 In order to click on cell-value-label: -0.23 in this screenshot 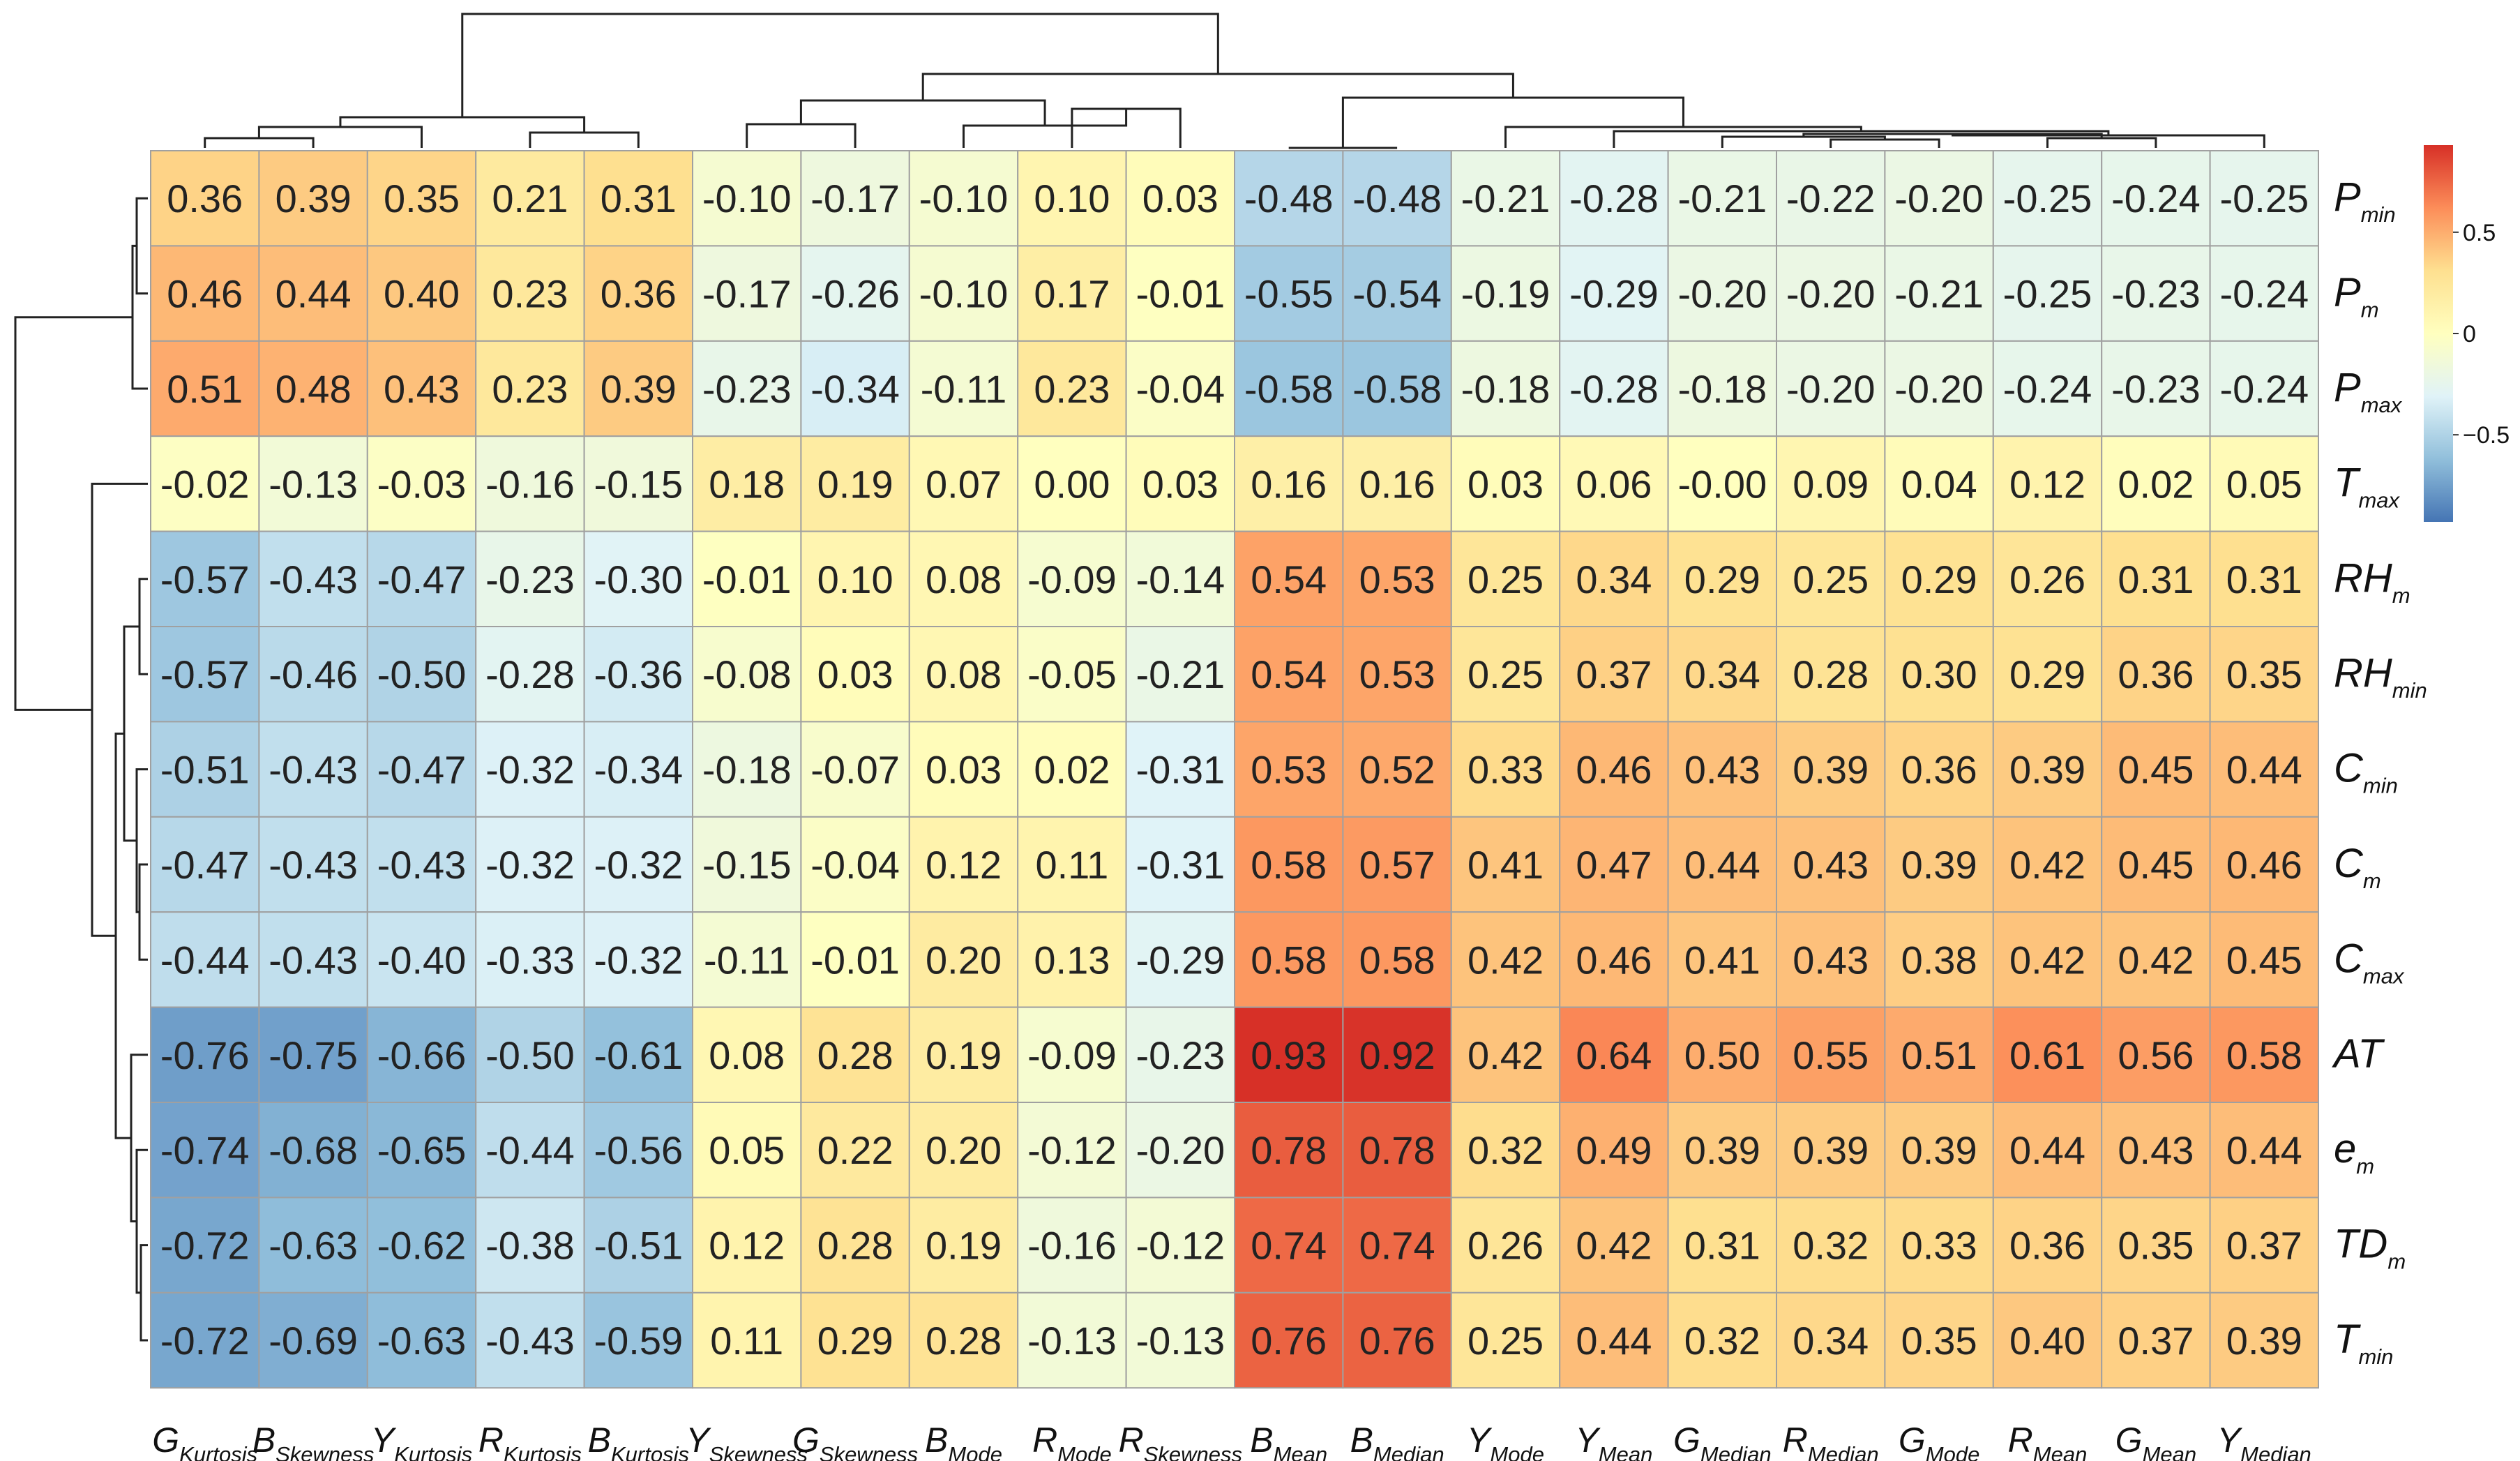, I will do `click(2156, 294)`.